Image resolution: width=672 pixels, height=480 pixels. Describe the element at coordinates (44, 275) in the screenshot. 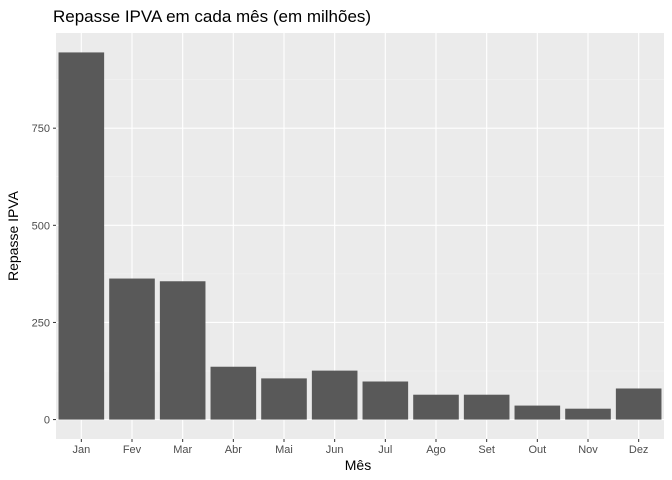

I see `y-axis: 0 250 500 750` at that location.